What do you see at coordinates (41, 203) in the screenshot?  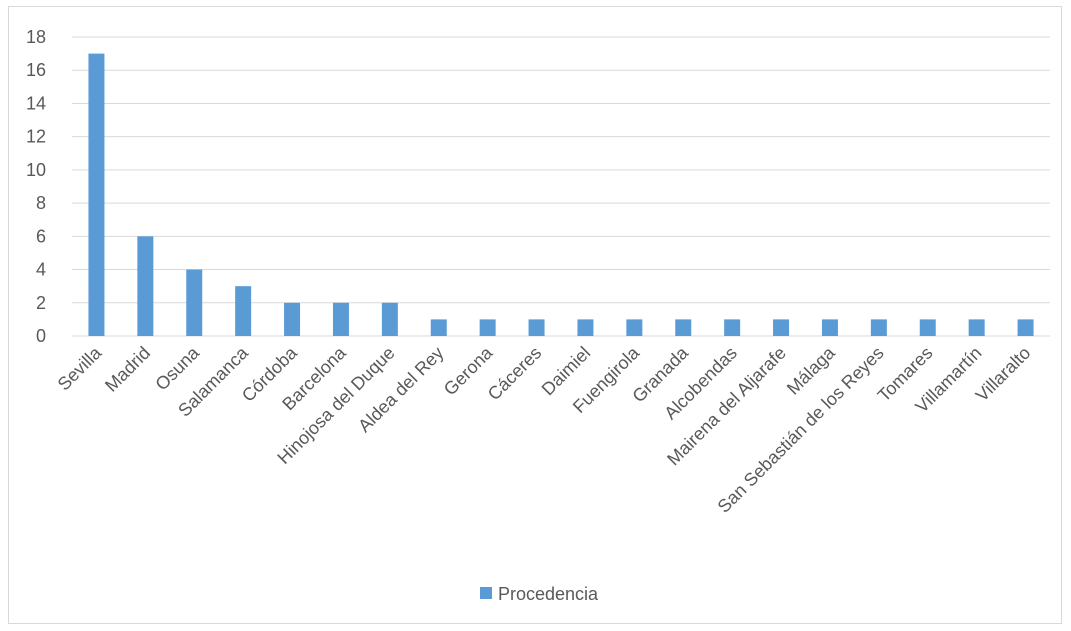 I see `y-tick-label: 8` at bounding box center [41, 203].